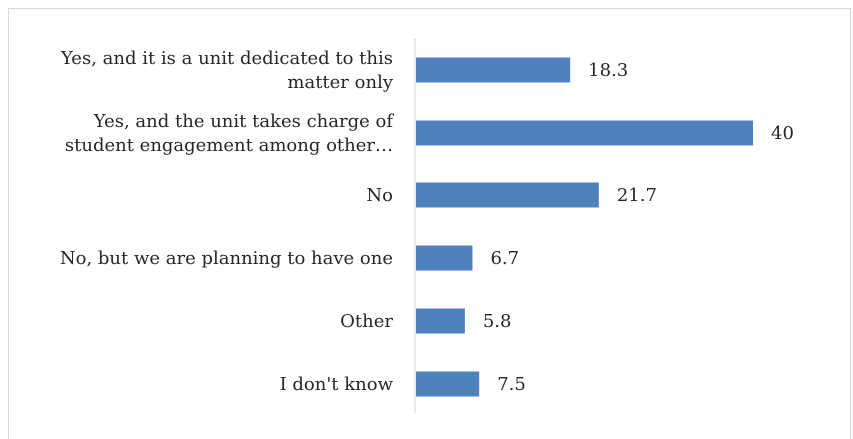  What do you see at coordinates (379, 195) in the screenshot?
I see `category-label: No` at bounding box center [379, 195].